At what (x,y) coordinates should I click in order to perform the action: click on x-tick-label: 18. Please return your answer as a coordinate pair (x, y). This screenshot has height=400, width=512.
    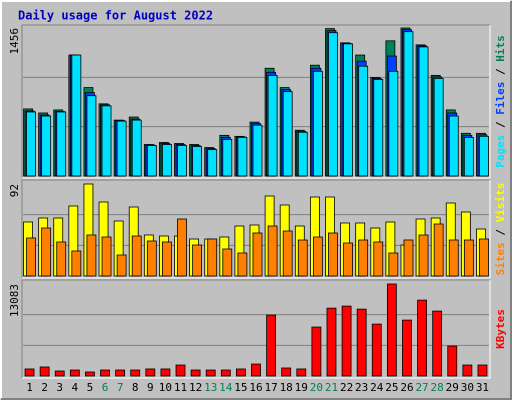
    Looking at the image, I should click on (286, 387).